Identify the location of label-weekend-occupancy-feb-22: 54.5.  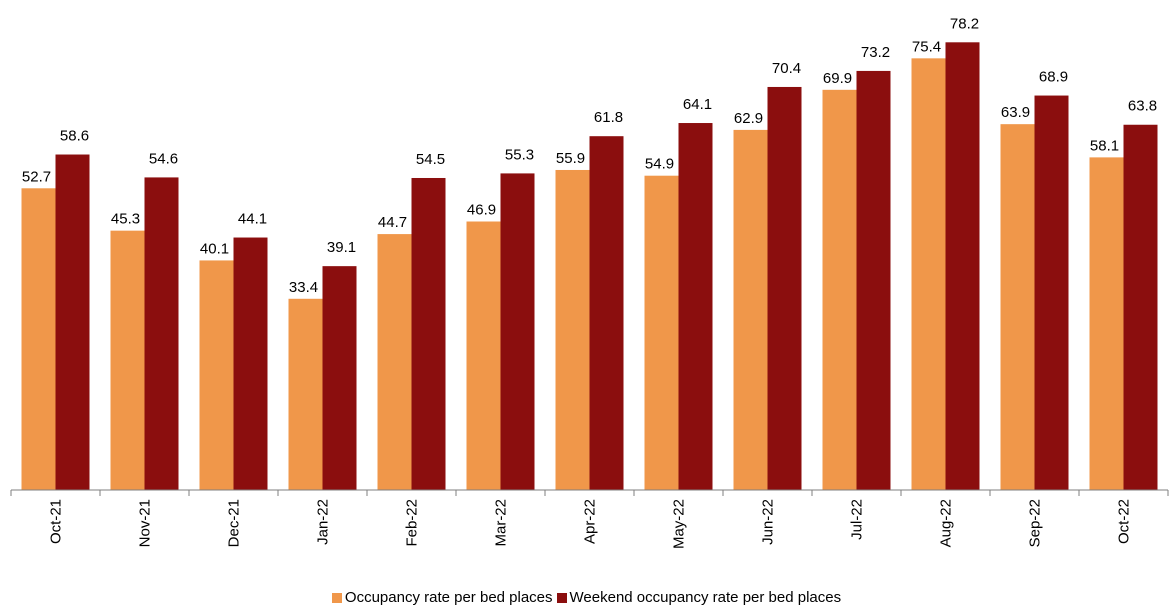
(430, 159).